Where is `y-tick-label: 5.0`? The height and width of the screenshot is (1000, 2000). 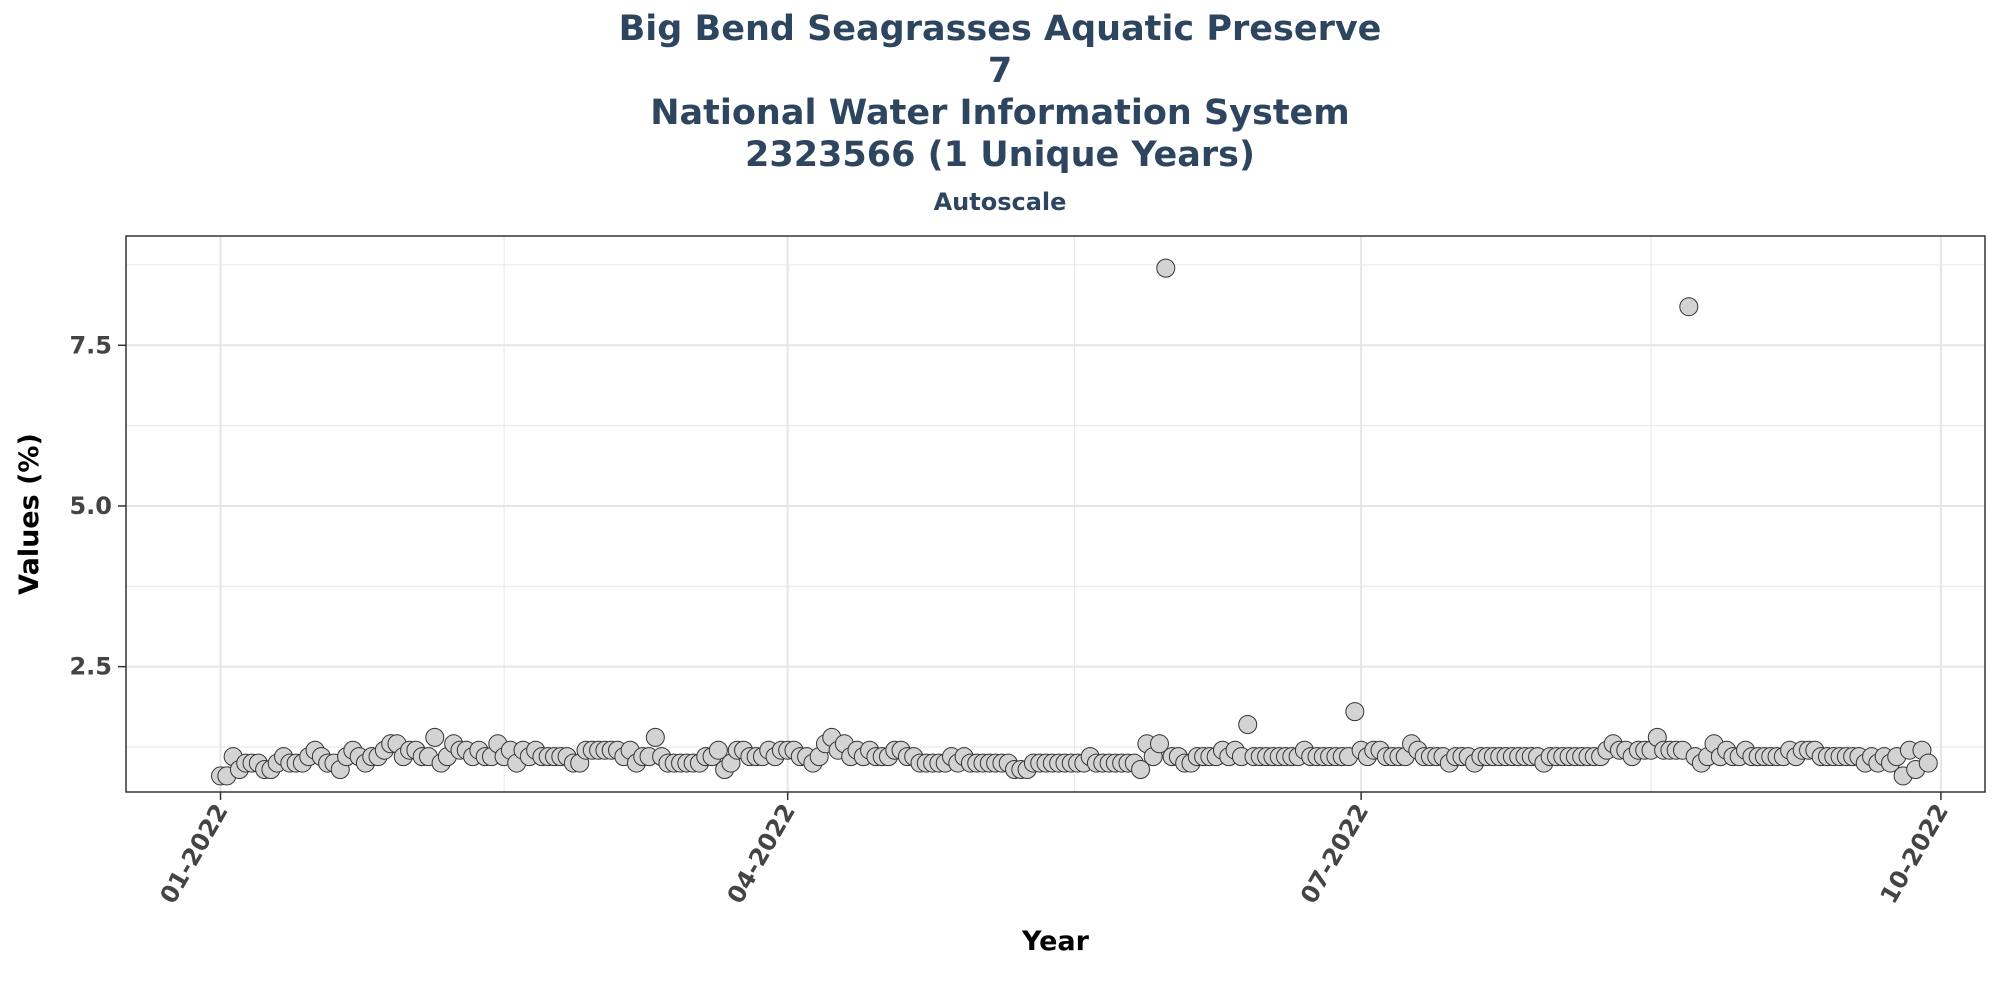
y-tick-label: 5.0 is located at coordinates (90, 506).